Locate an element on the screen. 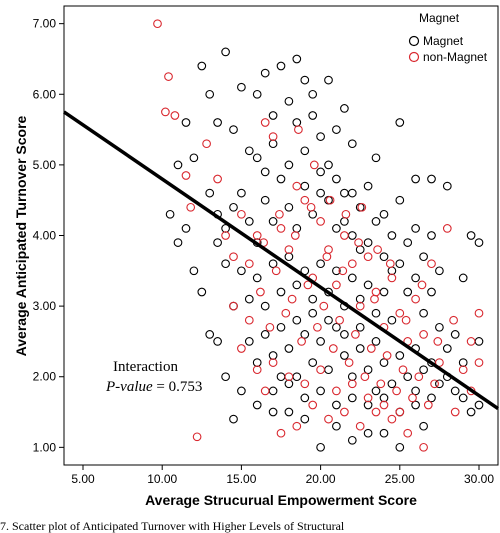  legend: Magnet Magnet non-Magnet is located at coordinates (448, 37).